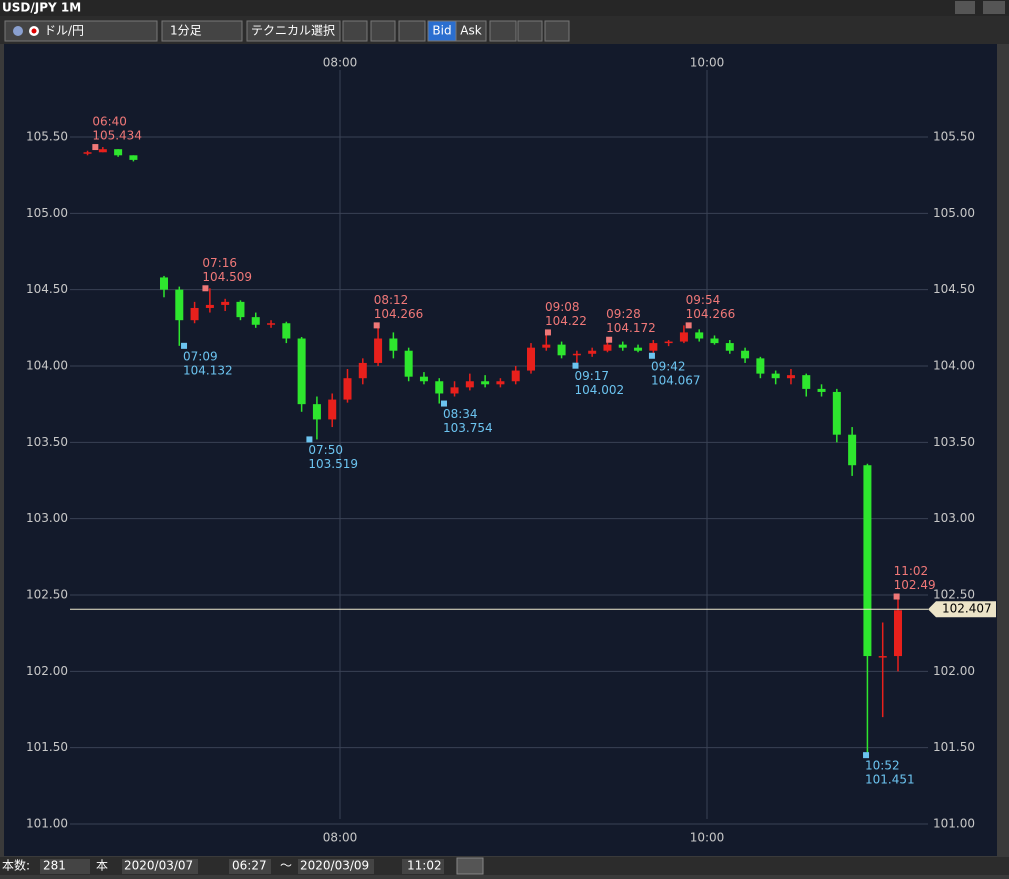  What do you see at coordinates (557, 31) in the screenshot?
I see `zoom-in-button` at bounding box center [557, 31].